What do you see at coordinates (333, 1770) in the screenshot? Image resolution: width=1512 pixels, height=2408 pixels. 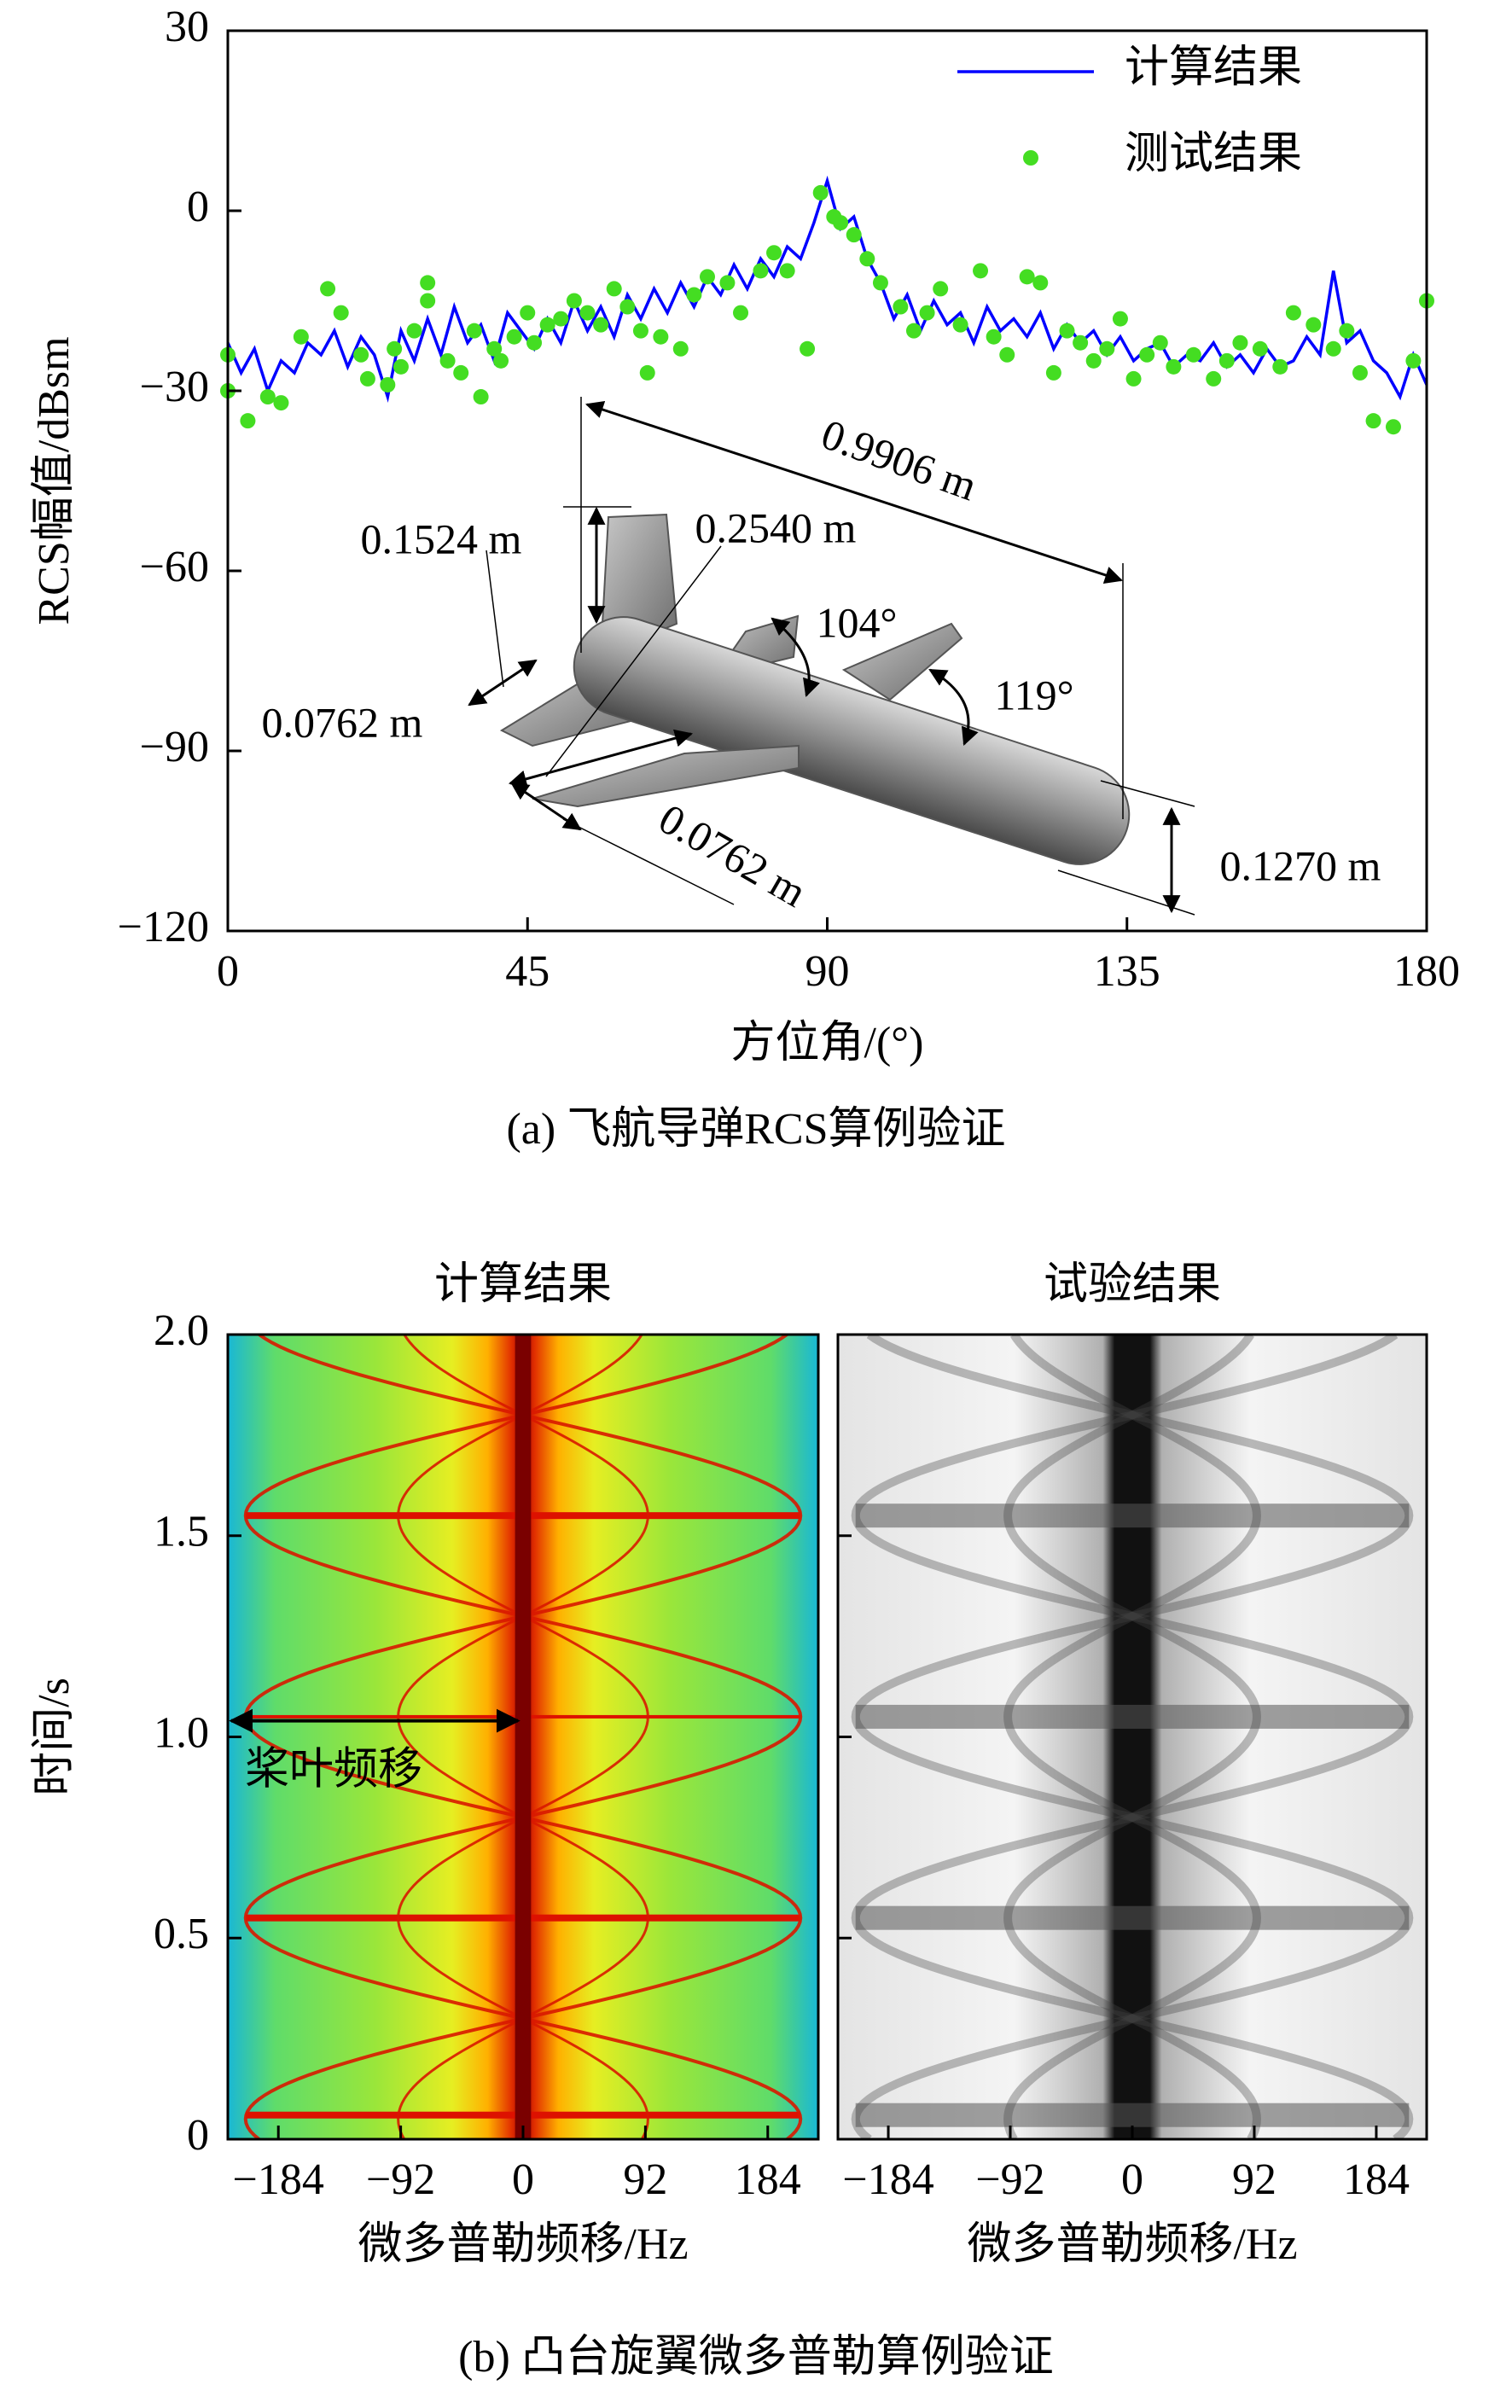 I see `annotation: 桨叶频移` at bounding box center [333, 1770].